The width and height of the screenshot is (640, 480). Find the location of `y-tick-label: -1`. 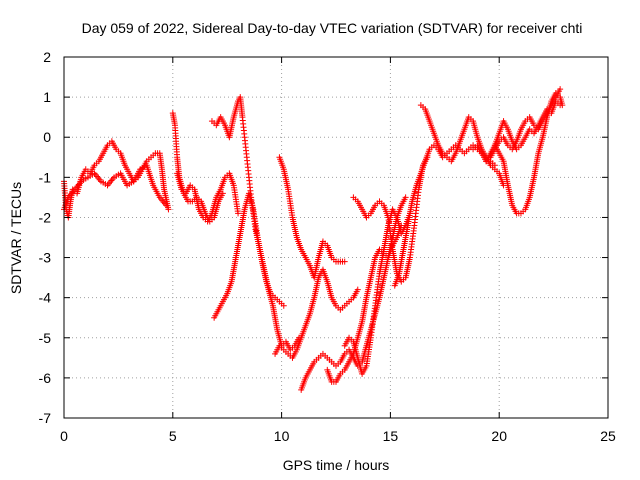

y-tick-label: -1 is located at coordinates (45, 177).